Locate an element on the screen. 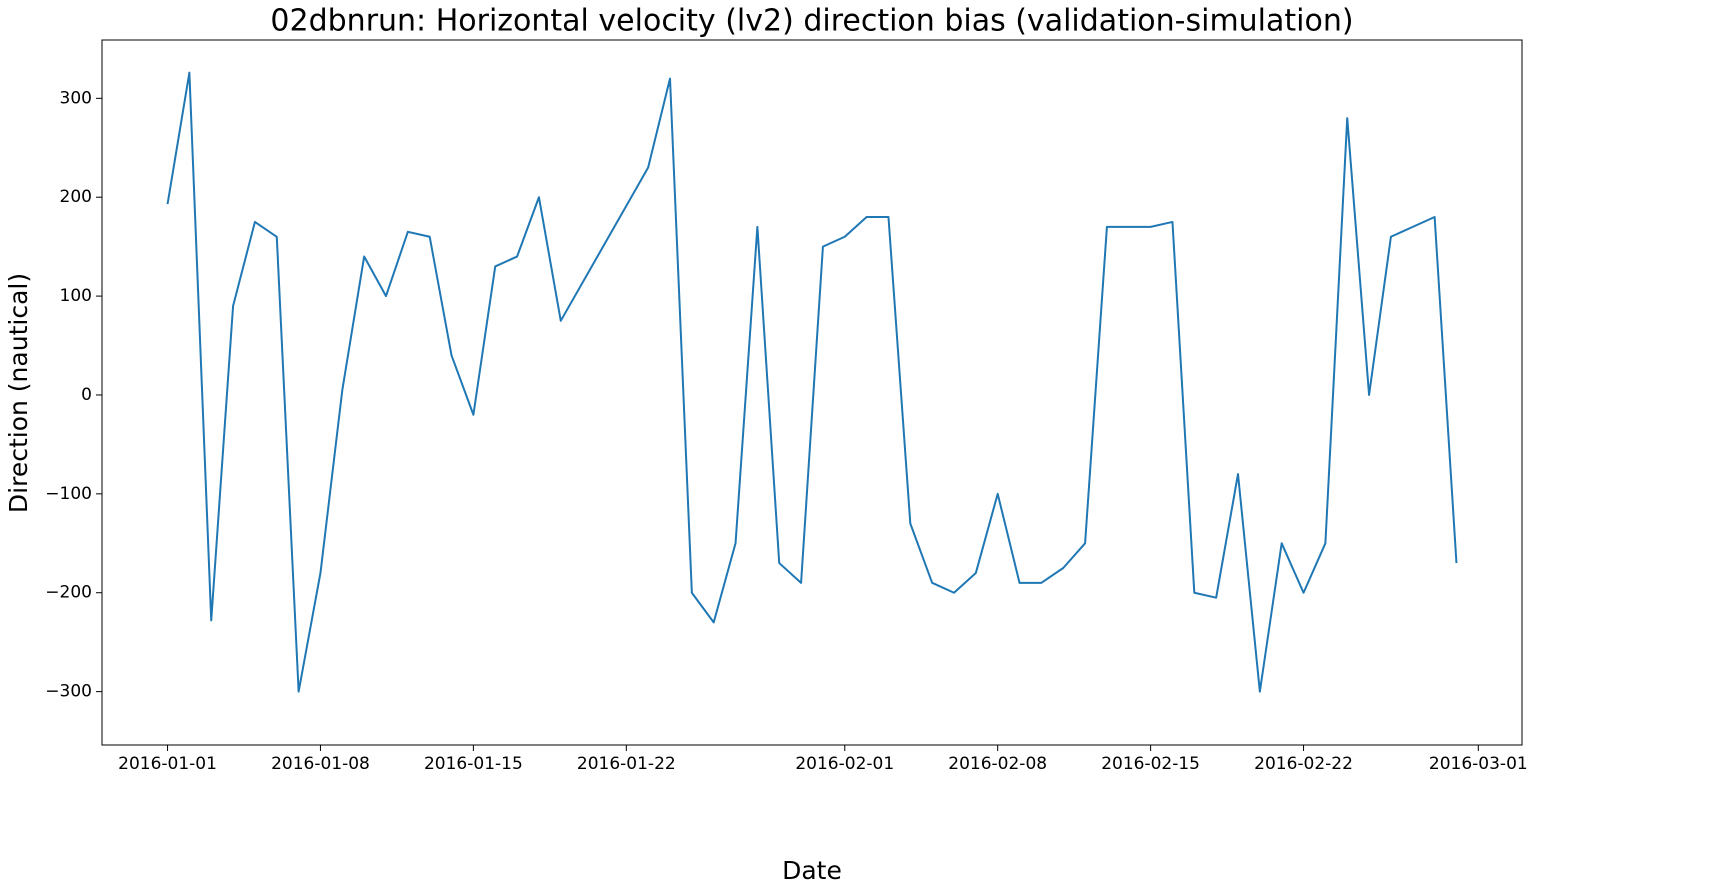 Image resolution: width=1712 pixels, height=887 pixels. x-tick-label: 2016-02-22 is located at coordinates (1303, 764).